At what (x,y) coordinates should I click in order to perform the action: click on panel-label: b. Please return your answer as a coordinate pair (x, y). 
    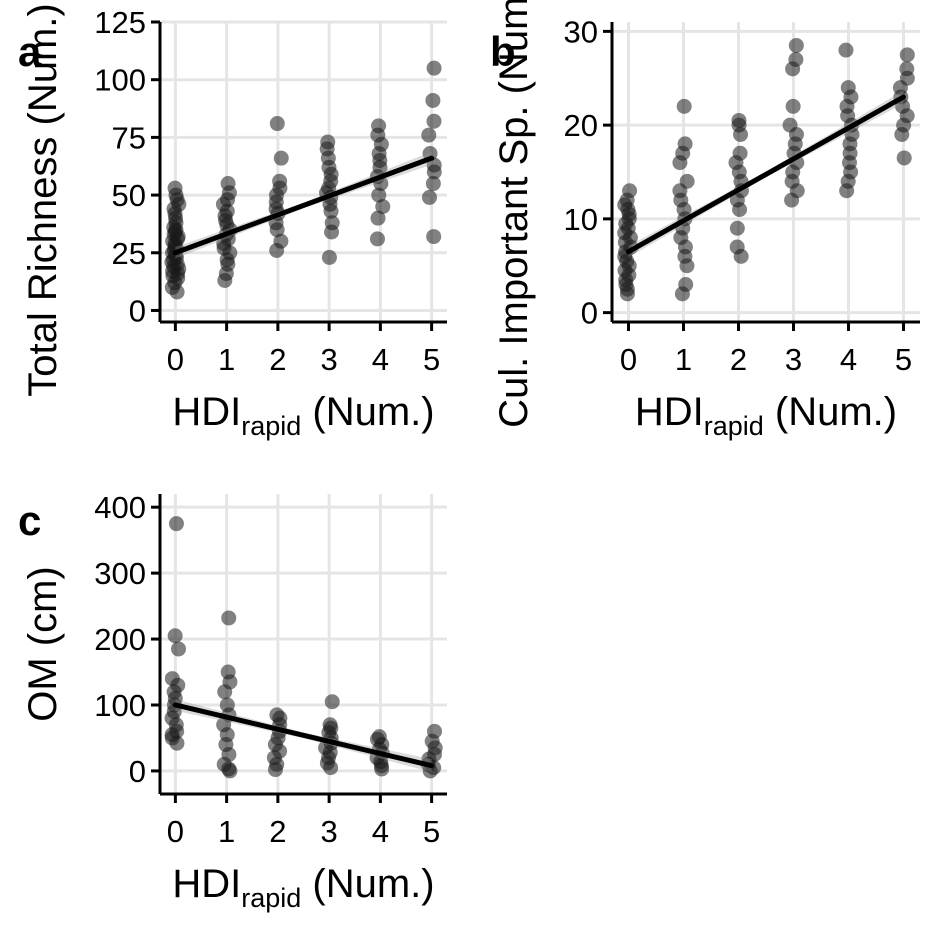
    Looking at the image, I should click on (503, 51).